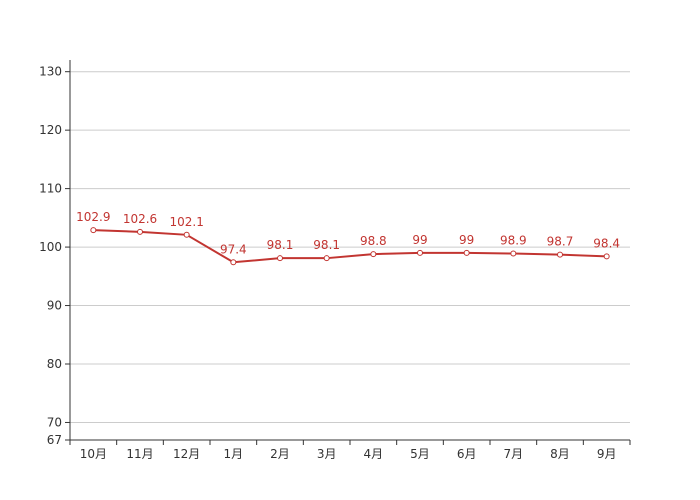 The image size is (700, 500). I want to click on y-tick-label: 80, so click(54, 364).